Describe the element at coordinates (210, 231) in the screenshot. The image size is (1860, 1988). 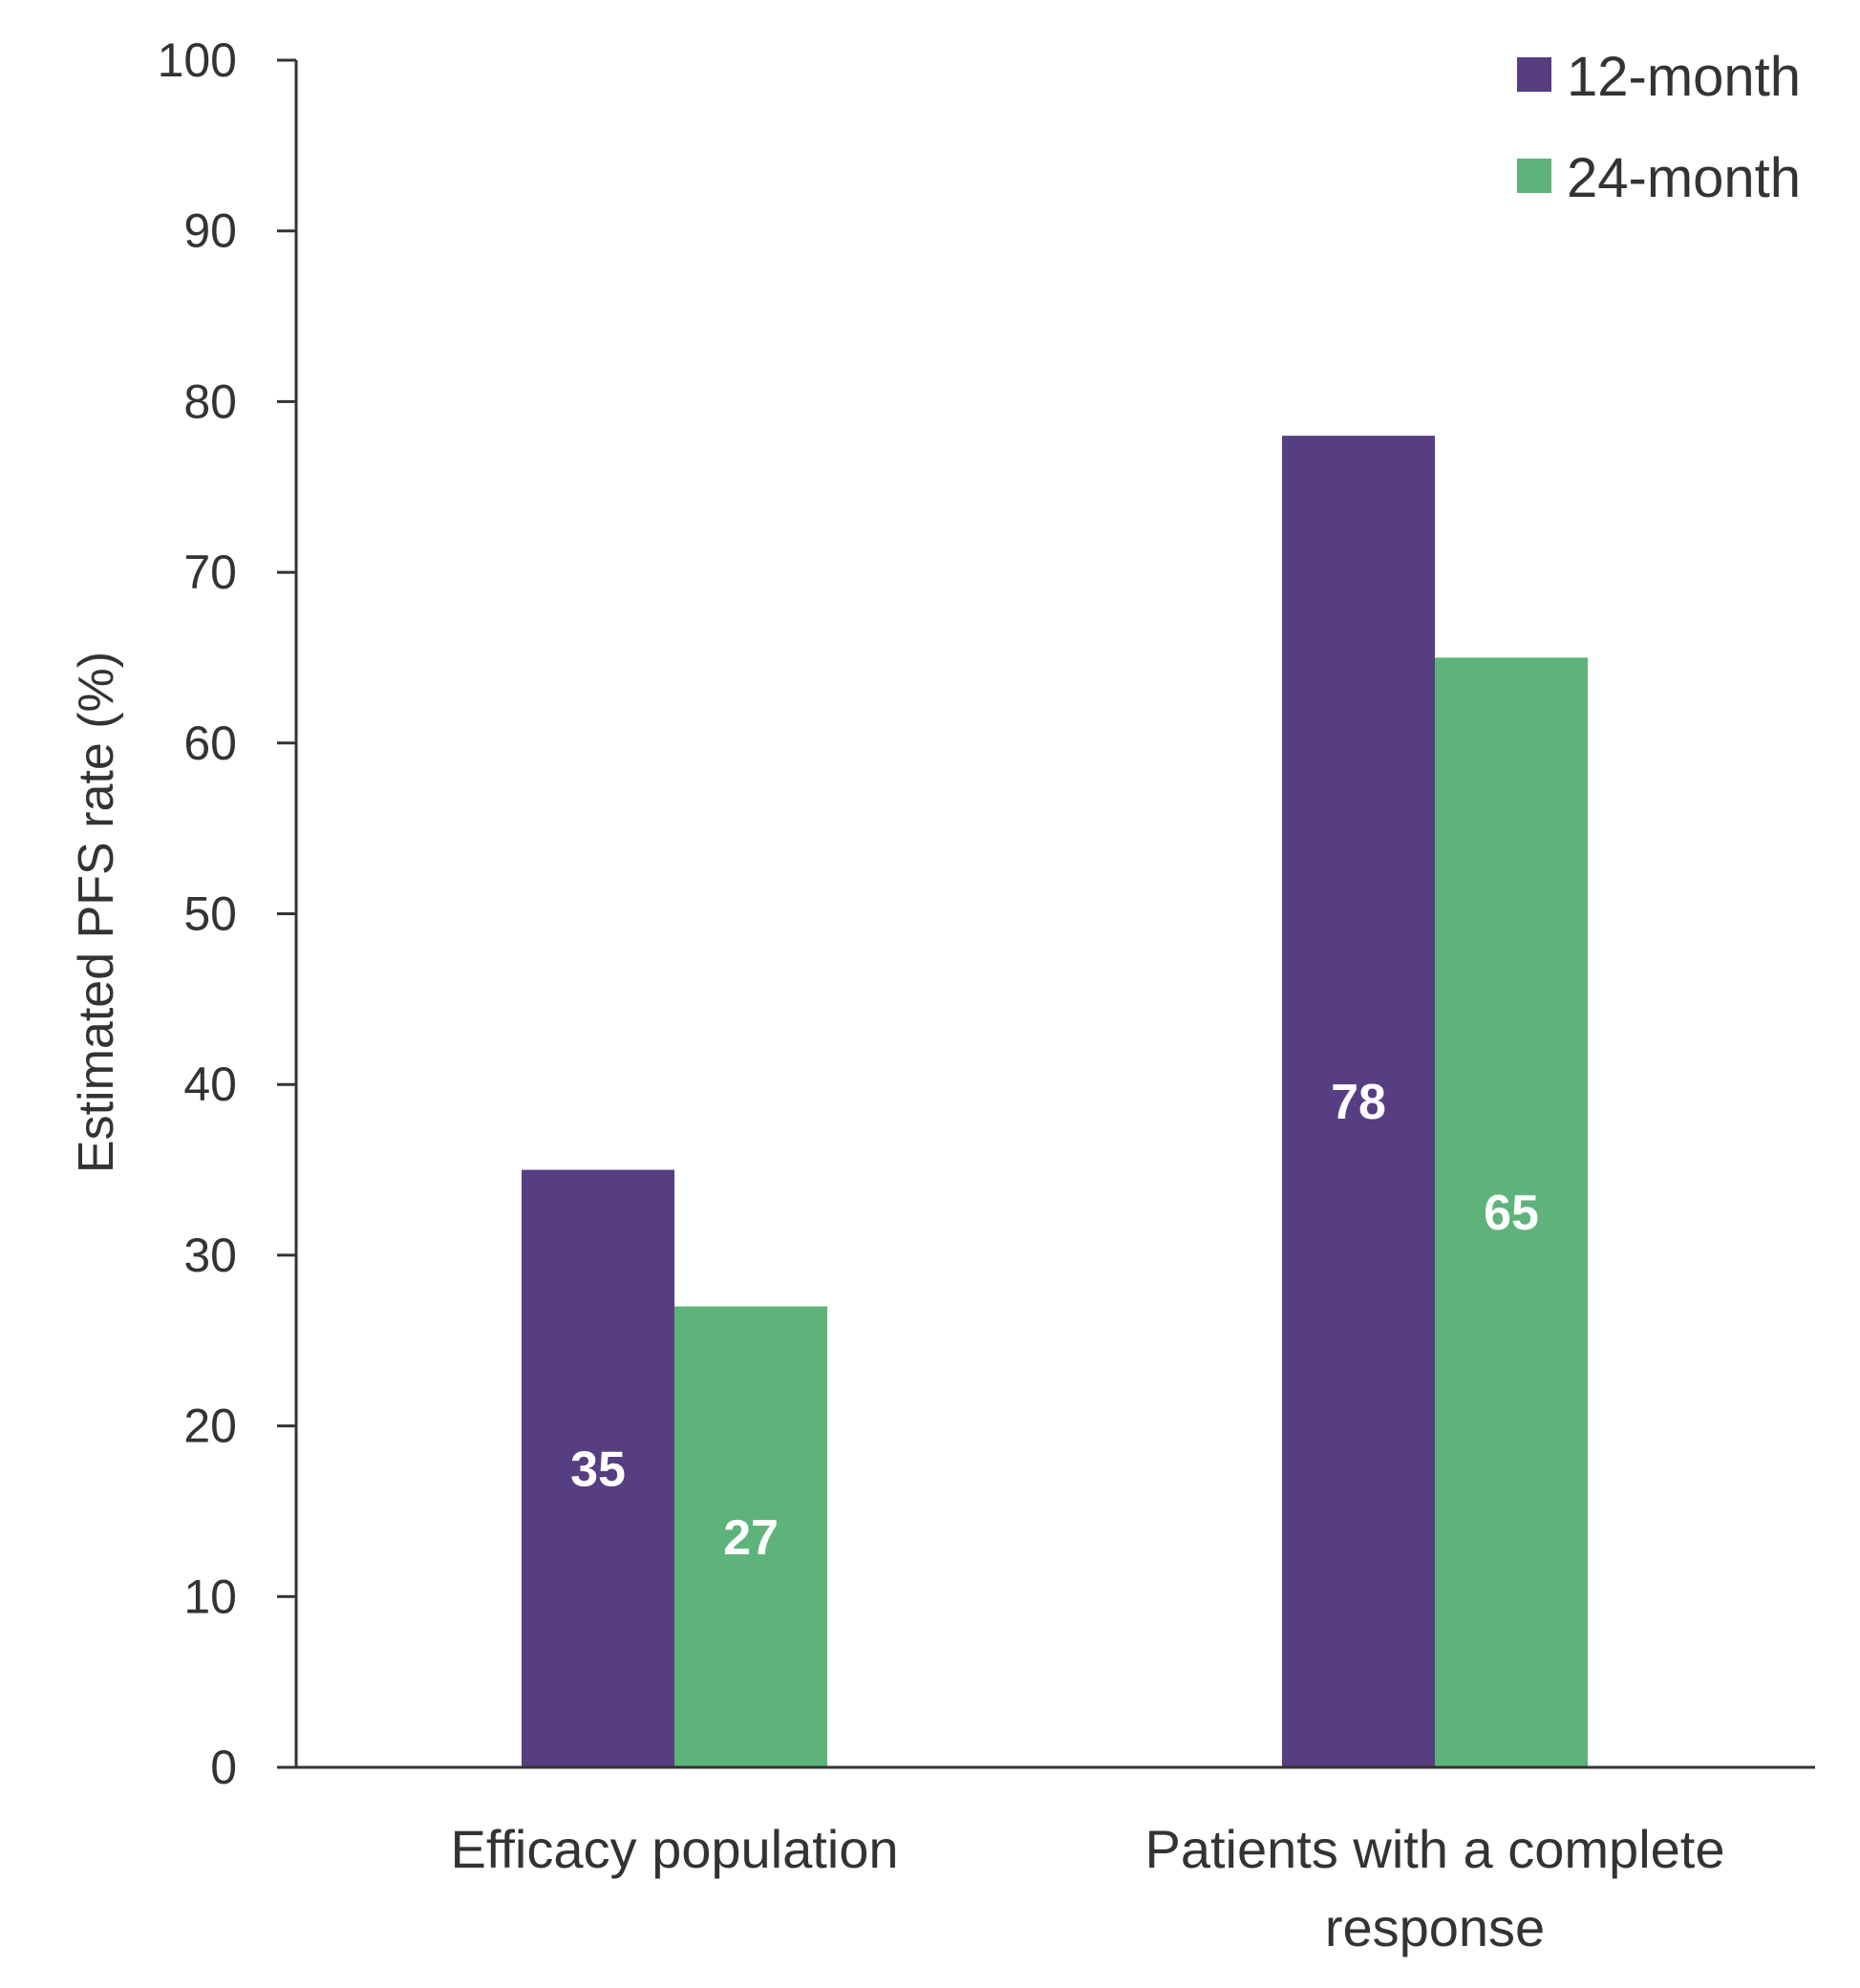
I see `y-tick-label: 90` at that location.